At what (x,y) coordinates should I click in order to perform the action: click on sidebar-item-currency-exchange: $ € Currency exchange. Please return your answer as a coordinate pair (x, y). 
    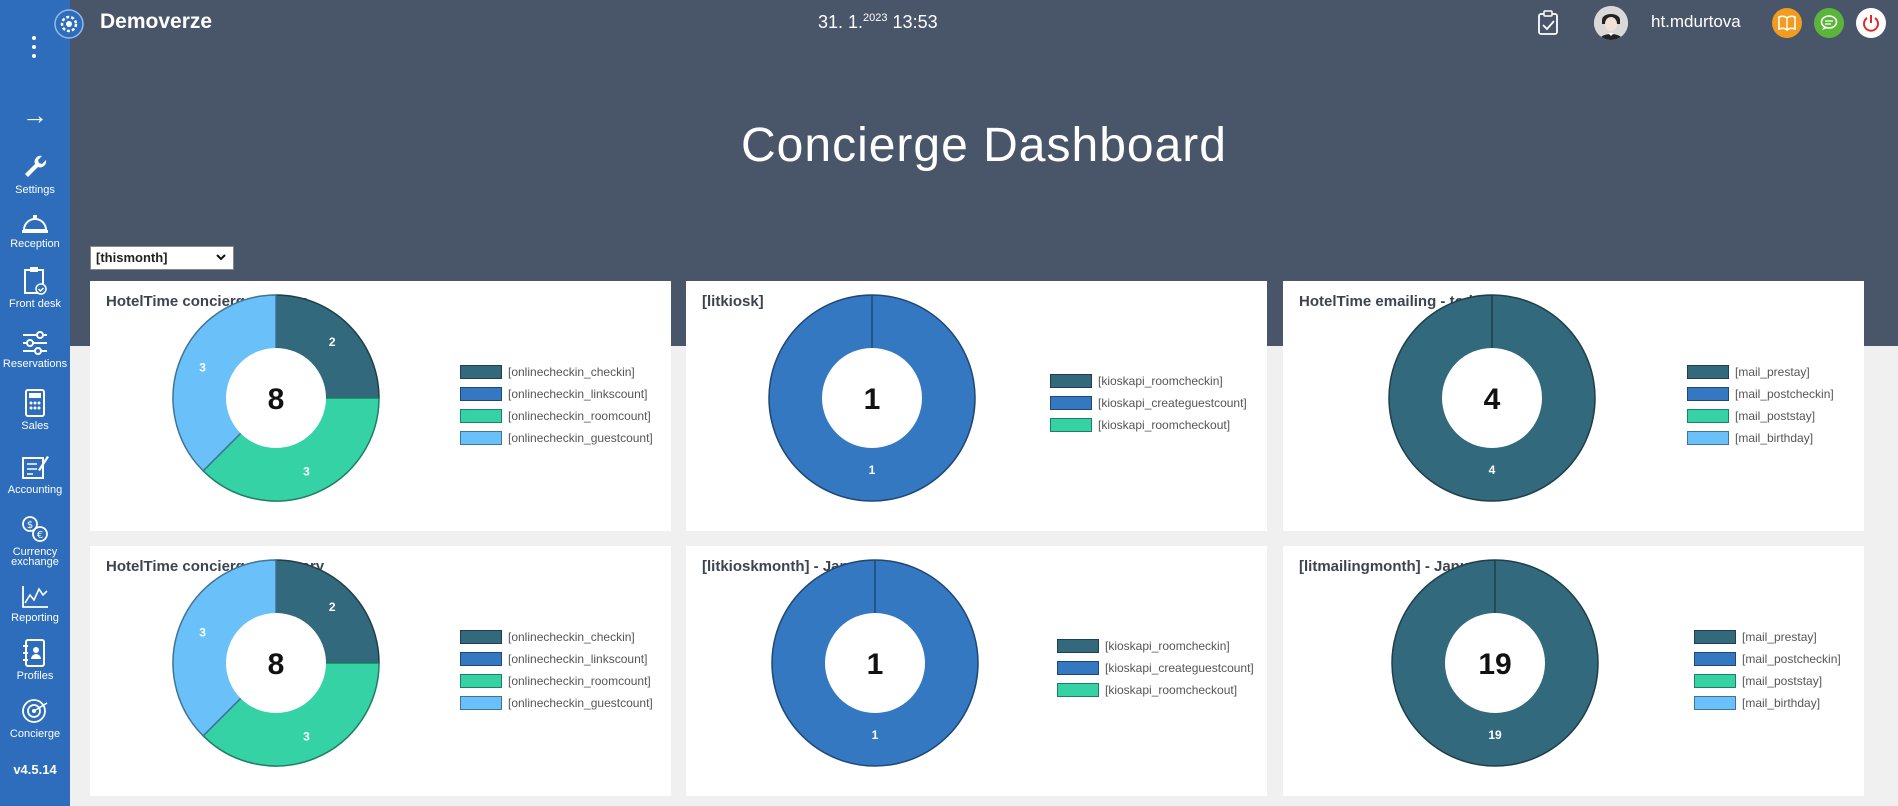
    Looking at the image, I should click on (35, 541).